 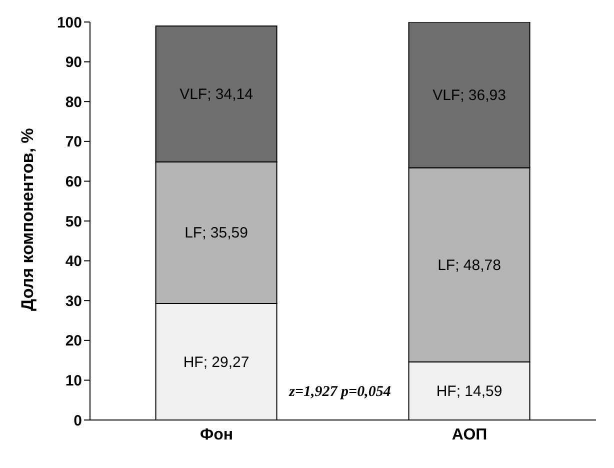 What do you see at coordinates (73, 221) in the screenshot?
I see `y-tick-label: 50` at bounding box center [73, 221].